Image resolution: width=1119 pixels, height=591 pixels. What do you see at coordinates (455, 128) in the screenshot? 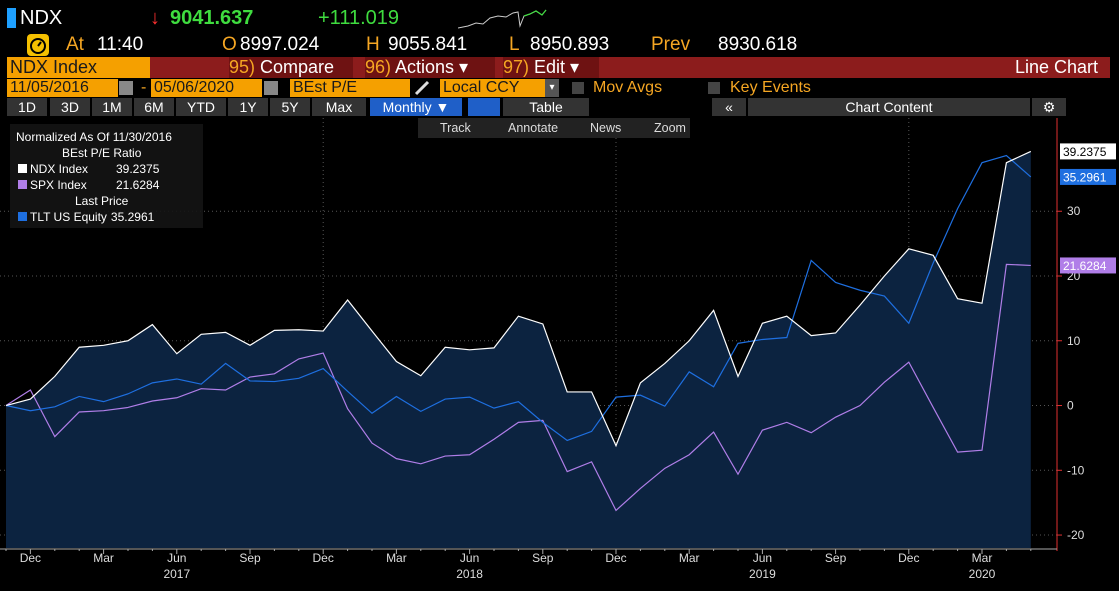
I see `tool-button: Track` at bounding box center [455, 128].